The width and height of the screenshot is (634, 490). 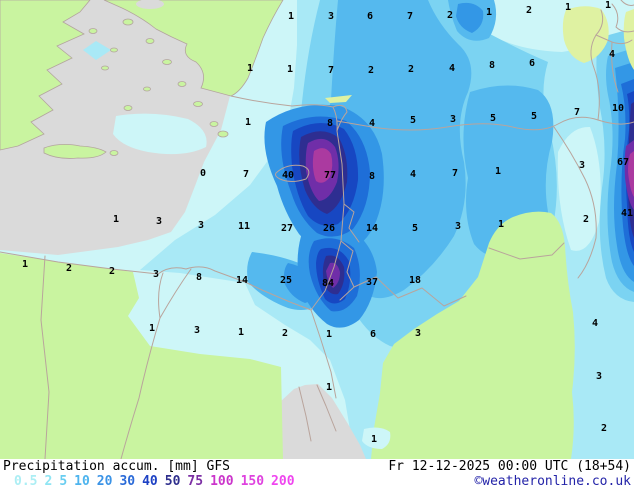 I want to click on scale-value: 2, so click(x=48, y=481).